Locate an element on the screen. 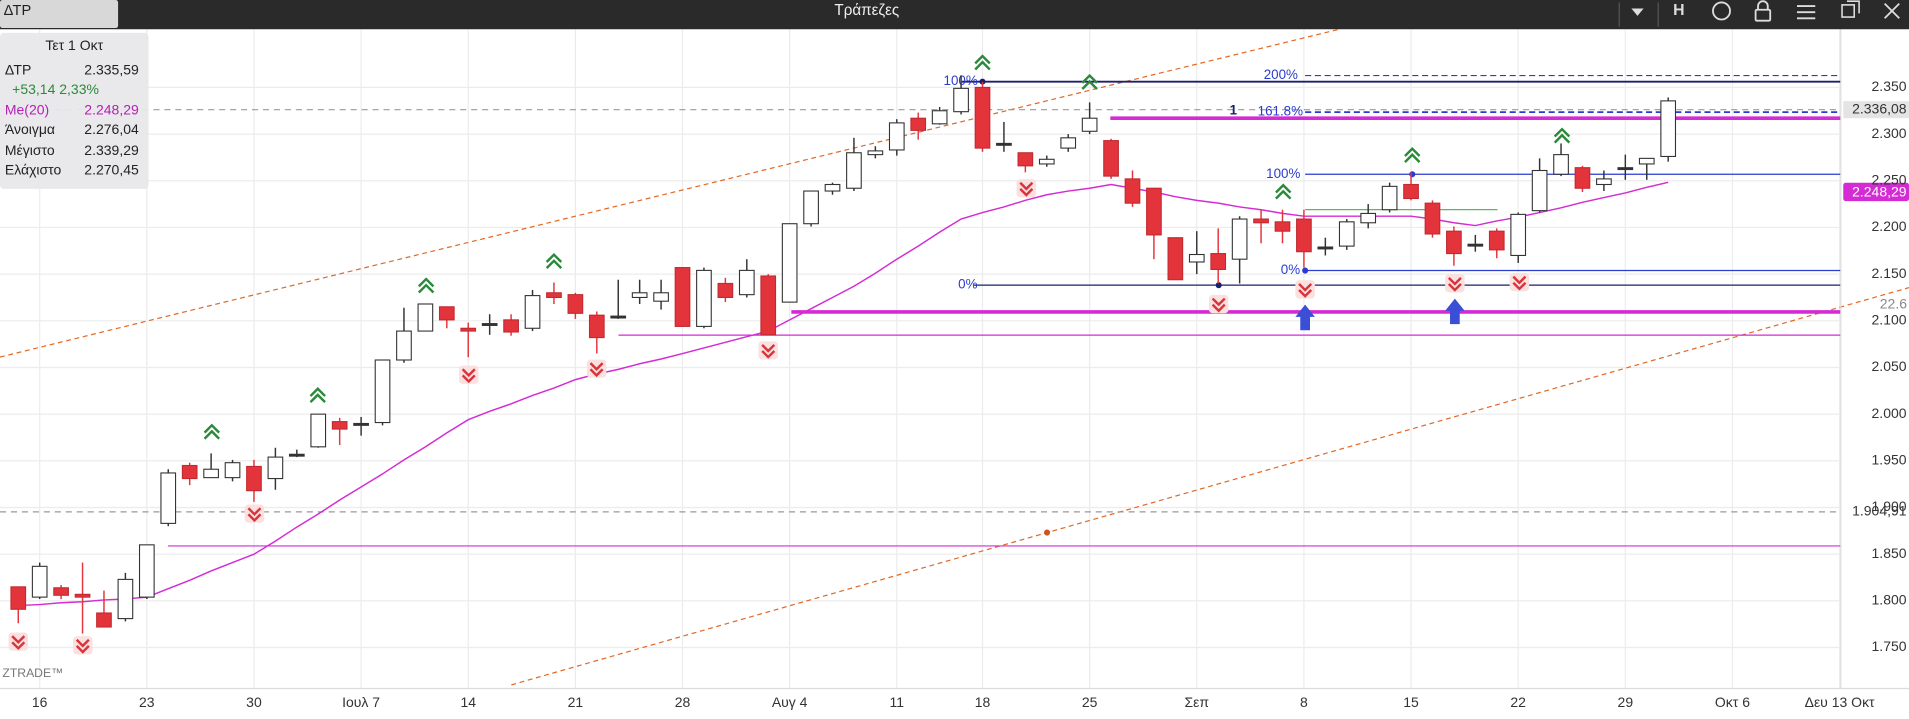  y-tick-label: 1.750 is located at coordinates (1889, 646).